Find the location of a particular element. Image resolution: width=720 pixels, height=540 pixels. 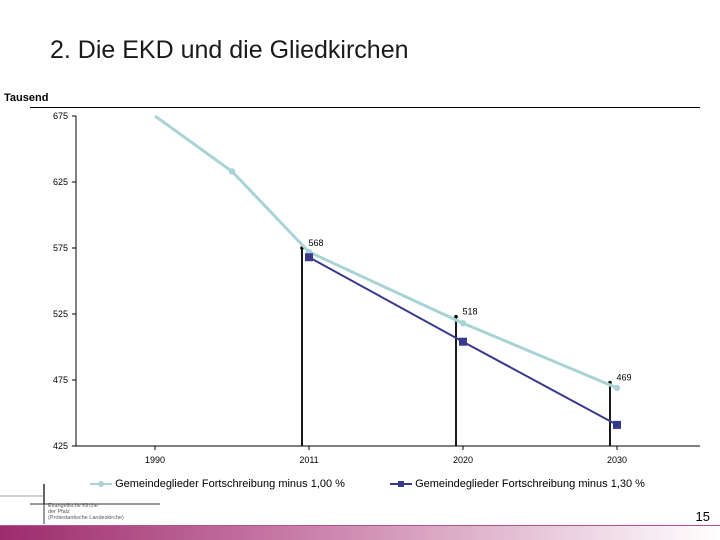

y-tick-label: 475 is located at coordinates (60, 380).